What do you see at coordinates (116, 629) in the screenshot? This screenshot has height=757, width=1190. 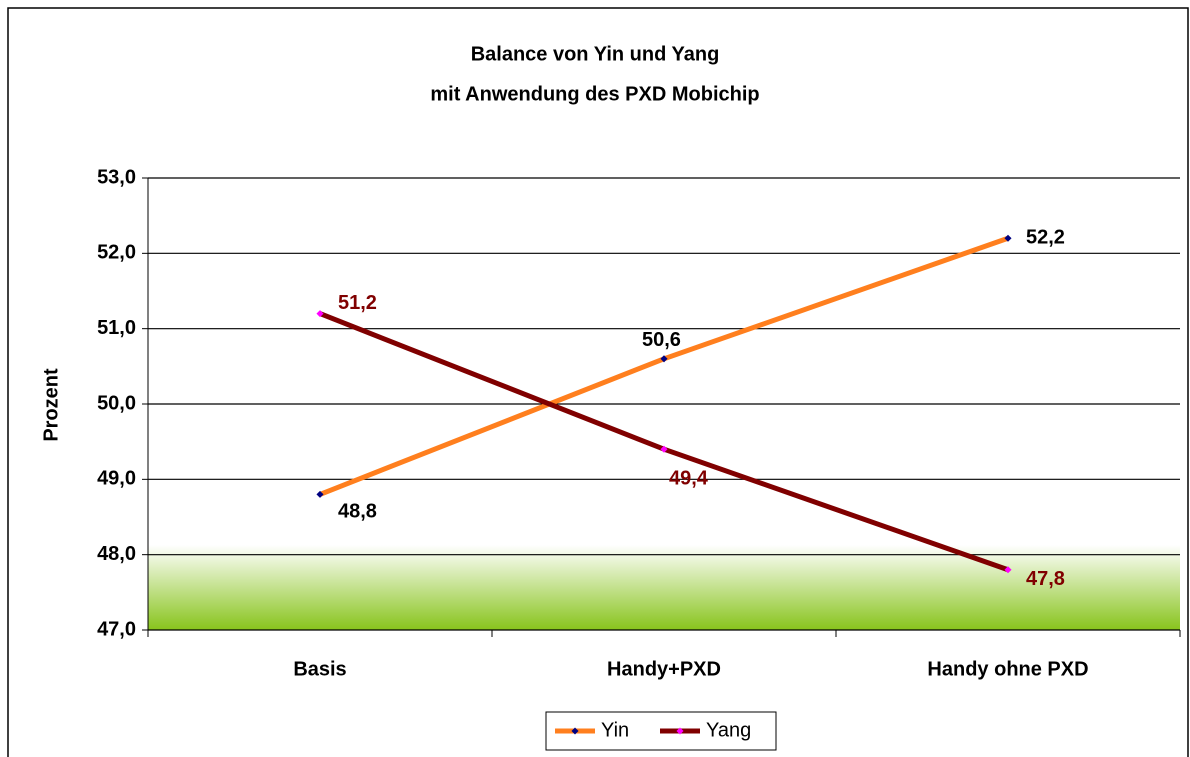 I see `y-tick-label: 47,0` at bounding box center [116, 629].